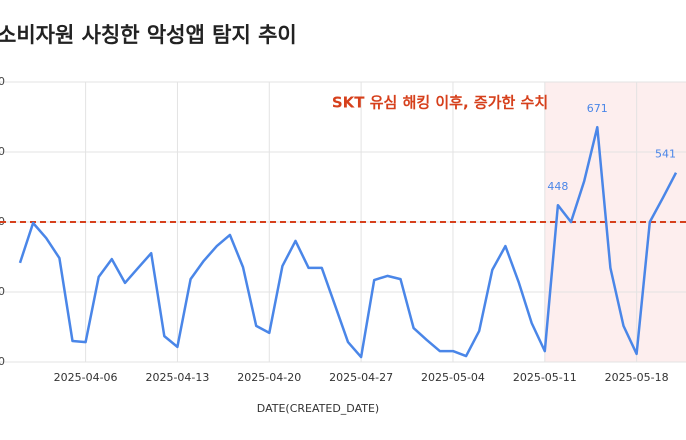  Describe the element at coordinates (2, 291) in the screenshot. I see `y-tick-label: 200` at that location.